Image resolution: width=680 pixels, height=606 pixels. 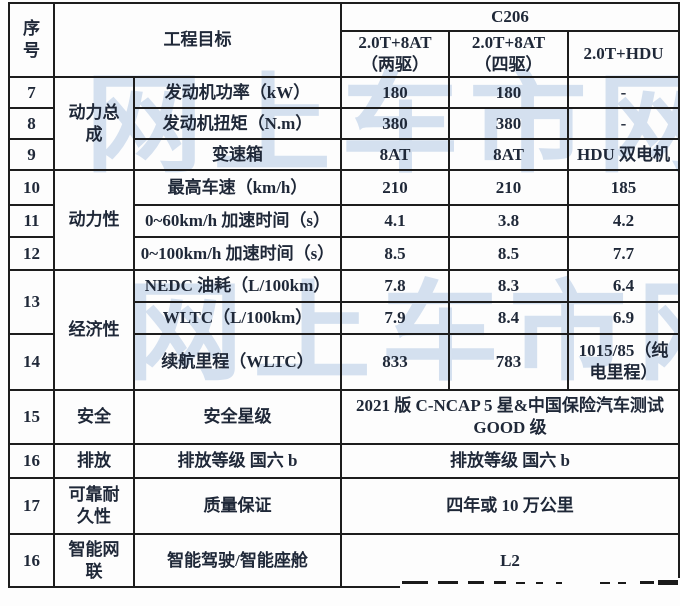 What do you see at coordinates (623, 155) in the screenshot?
I see `value-cell: HDU 双电机` at bounding box center [623, 155].